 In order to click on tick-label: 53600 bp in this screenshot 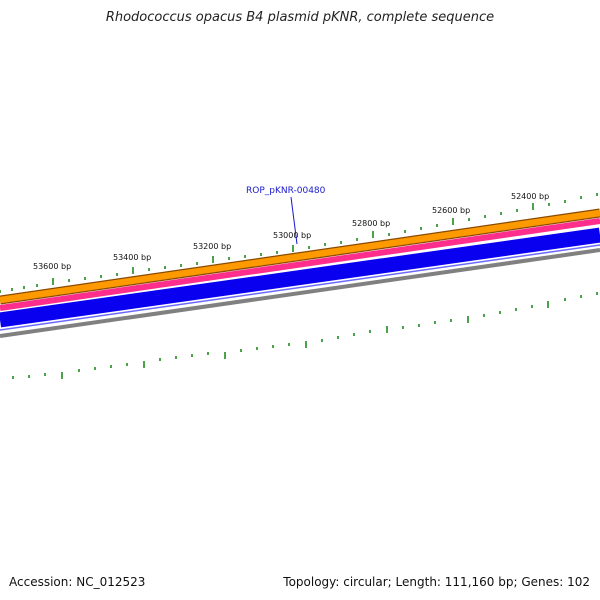, I will do `click(52, 266)`.